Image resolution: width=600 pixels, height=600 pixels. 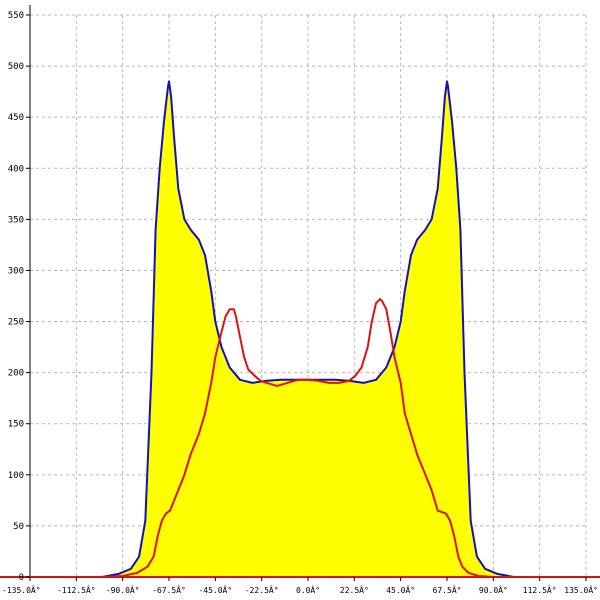 I want to click on x-tick-label-9: 67.5Â°, so click(x=447, y=589).